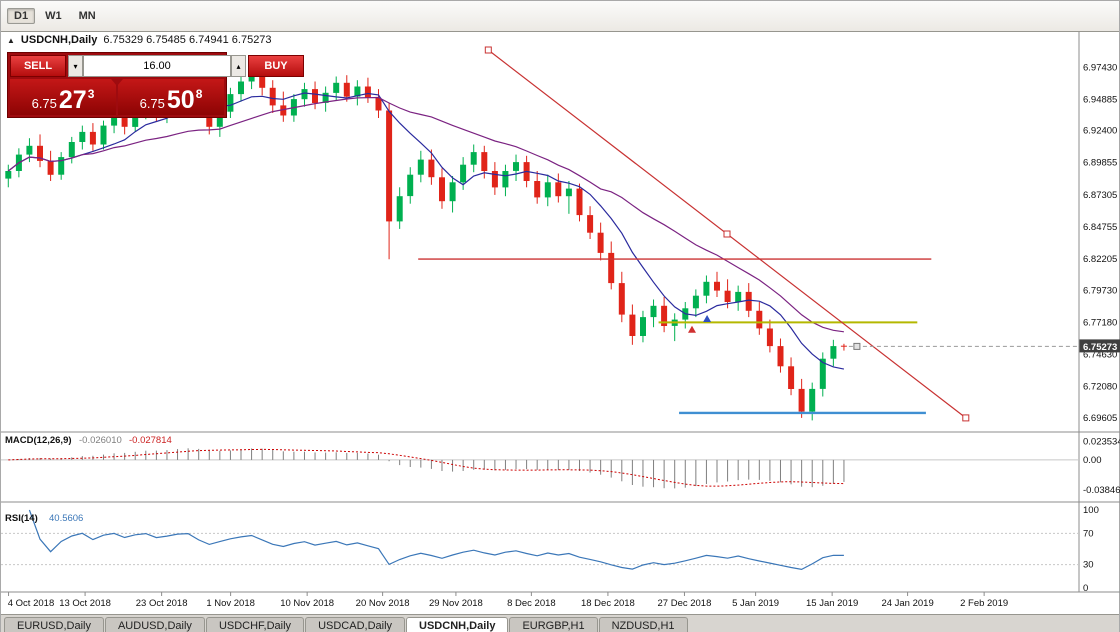  What do you see at coordinates (1085, 588) in the screenshot?
I see `svg-text: 0` at bounding box center [1085, 588].